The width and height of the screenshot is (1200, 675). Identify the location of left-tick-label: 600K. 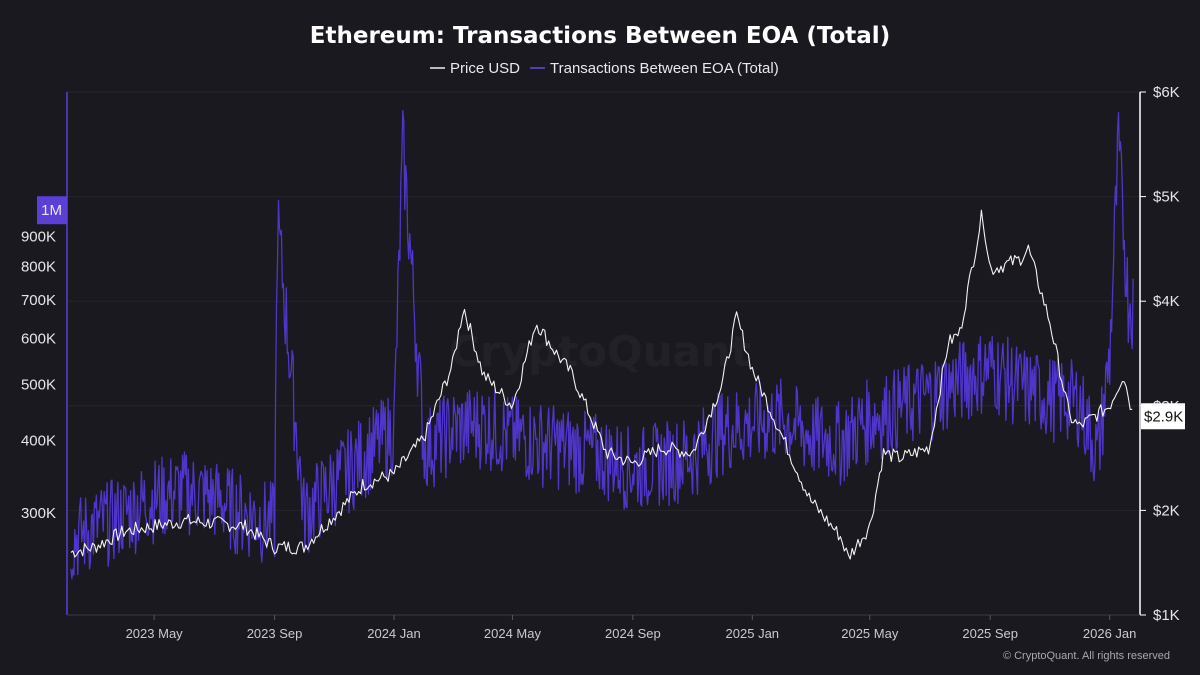
(38, 339).